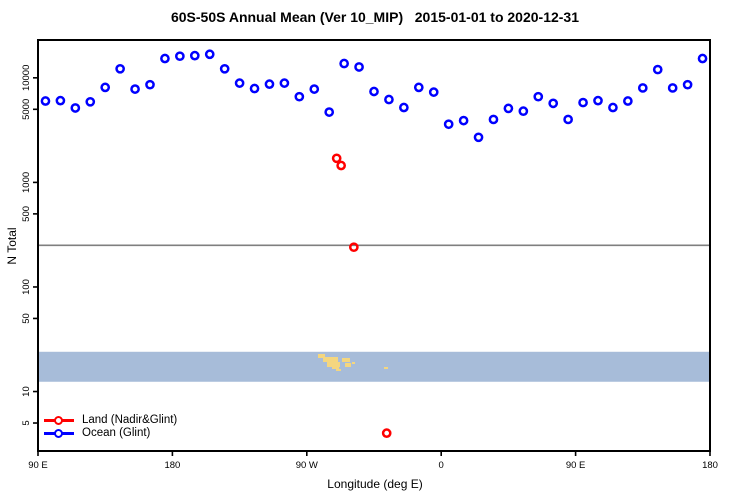 This screenshot has height=500, width=750. What do you see at coordinates (26, 182) in the screenshot?
I see `y-tick-label: 1000` at bounding box center [26, 182].